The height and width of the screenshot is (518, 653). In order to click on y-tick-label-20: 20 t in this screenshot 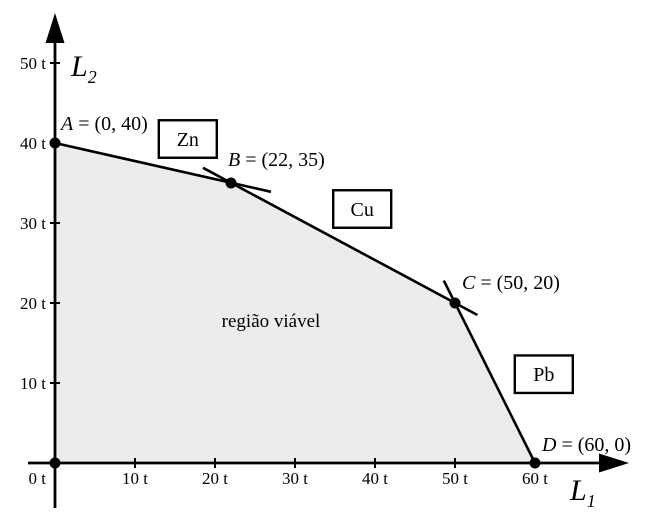, I will do `click(33, 303)`.